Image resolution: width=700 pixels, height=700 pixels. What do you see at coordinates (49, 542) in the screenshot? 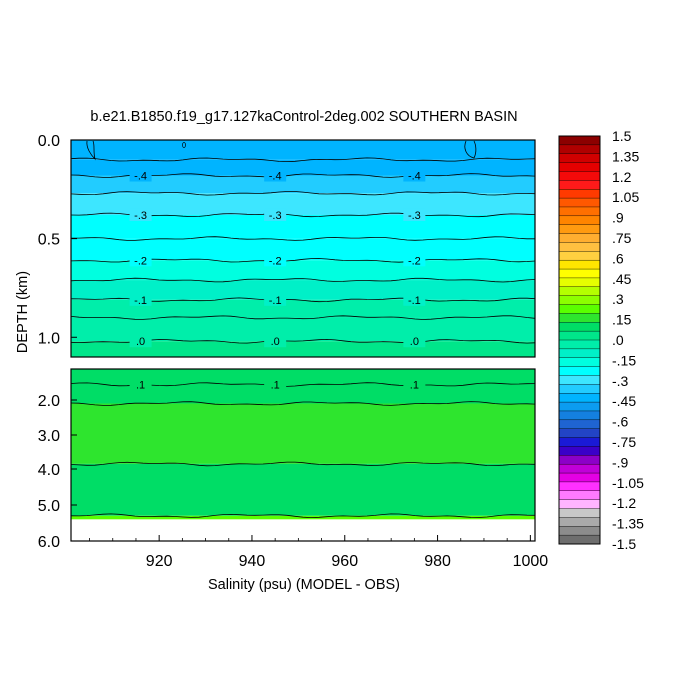
I see `lower-y-tick-label-4: 6.0` at bounding box center [49, 542].